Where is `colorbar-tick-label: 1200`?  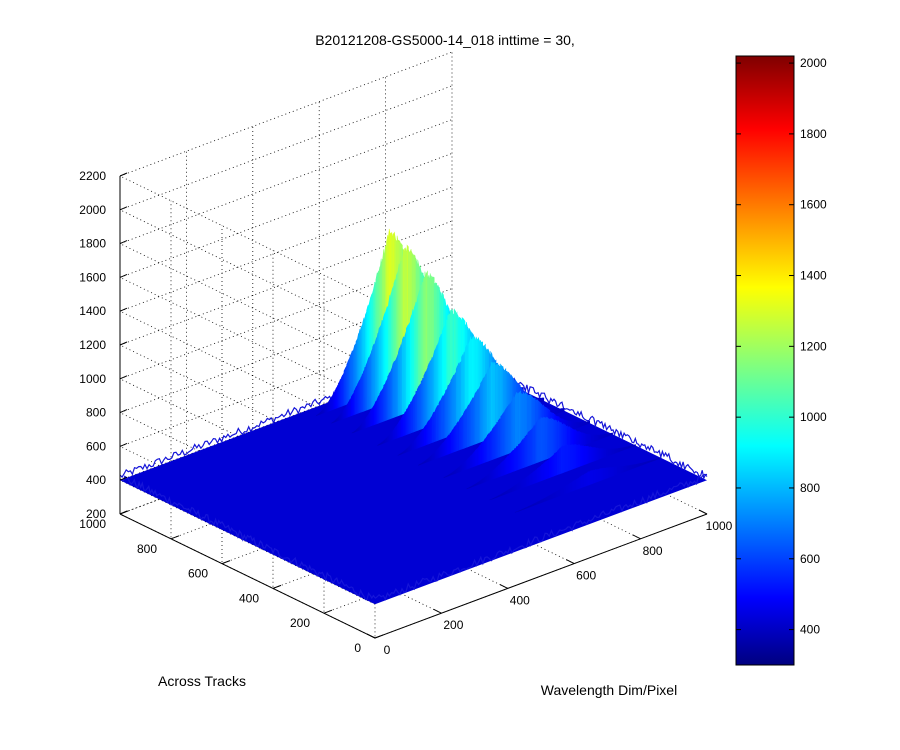
colorbar-tick-label: 1200 is located at coordinates (813, 346).